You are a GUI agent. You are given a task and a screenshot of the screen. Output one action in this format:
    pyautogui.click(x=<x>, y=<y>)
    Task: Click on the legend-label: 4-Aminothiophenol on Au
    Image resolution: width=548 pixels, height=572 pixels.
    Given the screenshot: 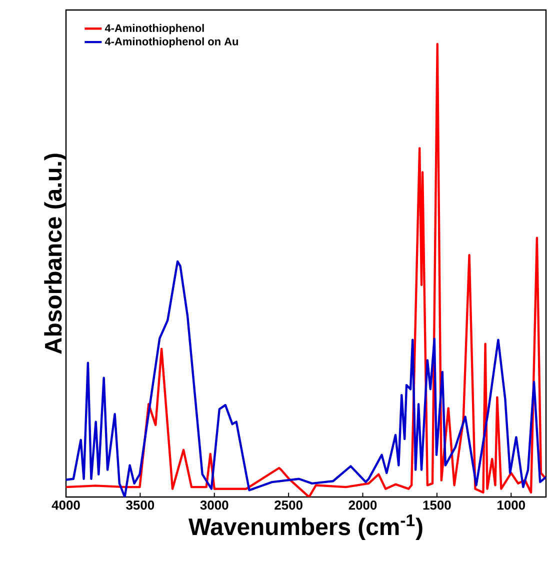 What is the action you would take?
    pyautogui.click(x=171, y=42)
    